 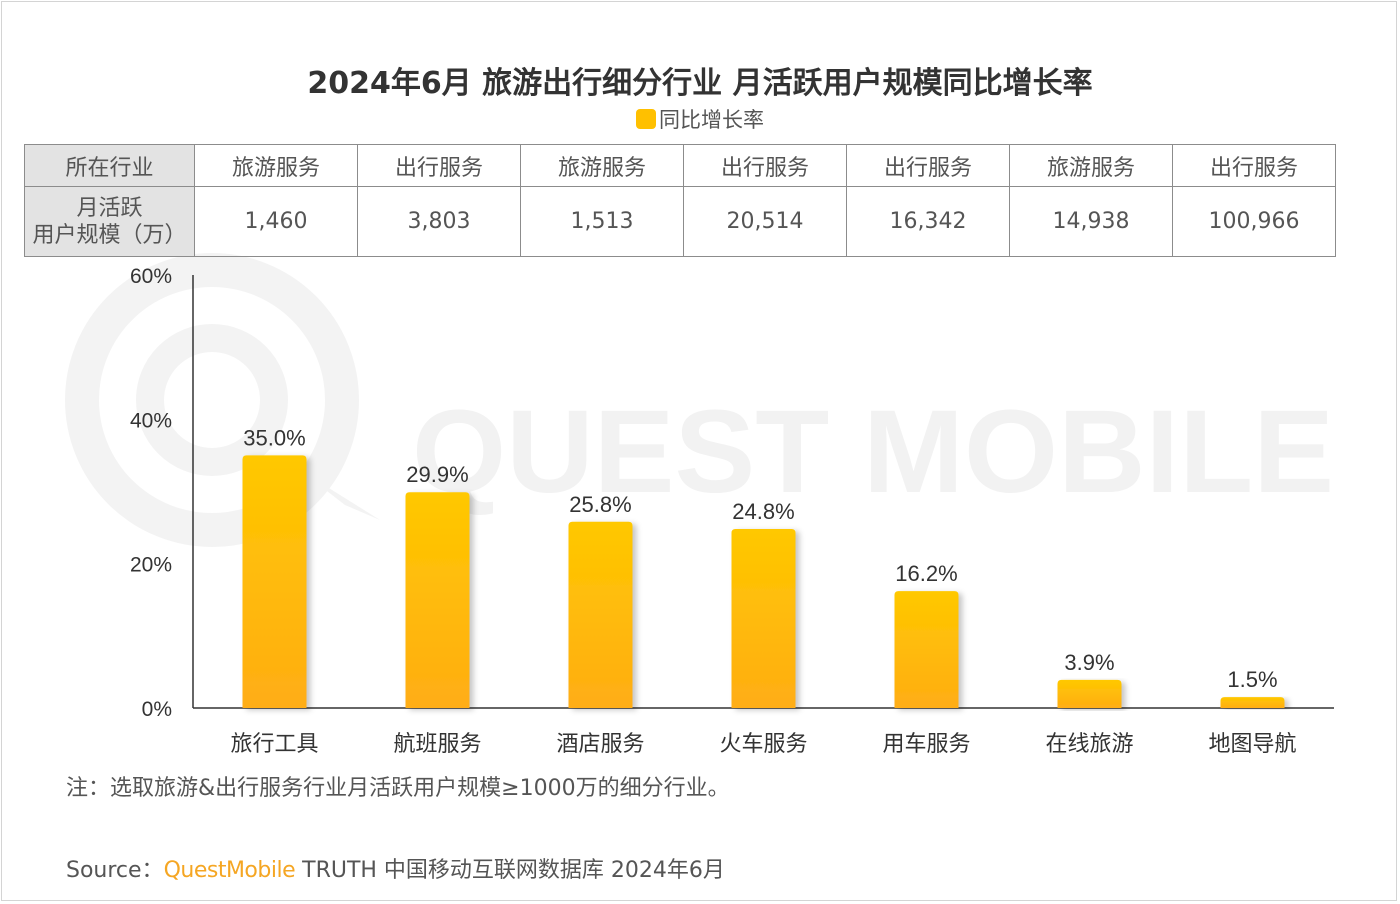 I want to click on x-tick-label: 旅行工具, so click(x=274, y=744).